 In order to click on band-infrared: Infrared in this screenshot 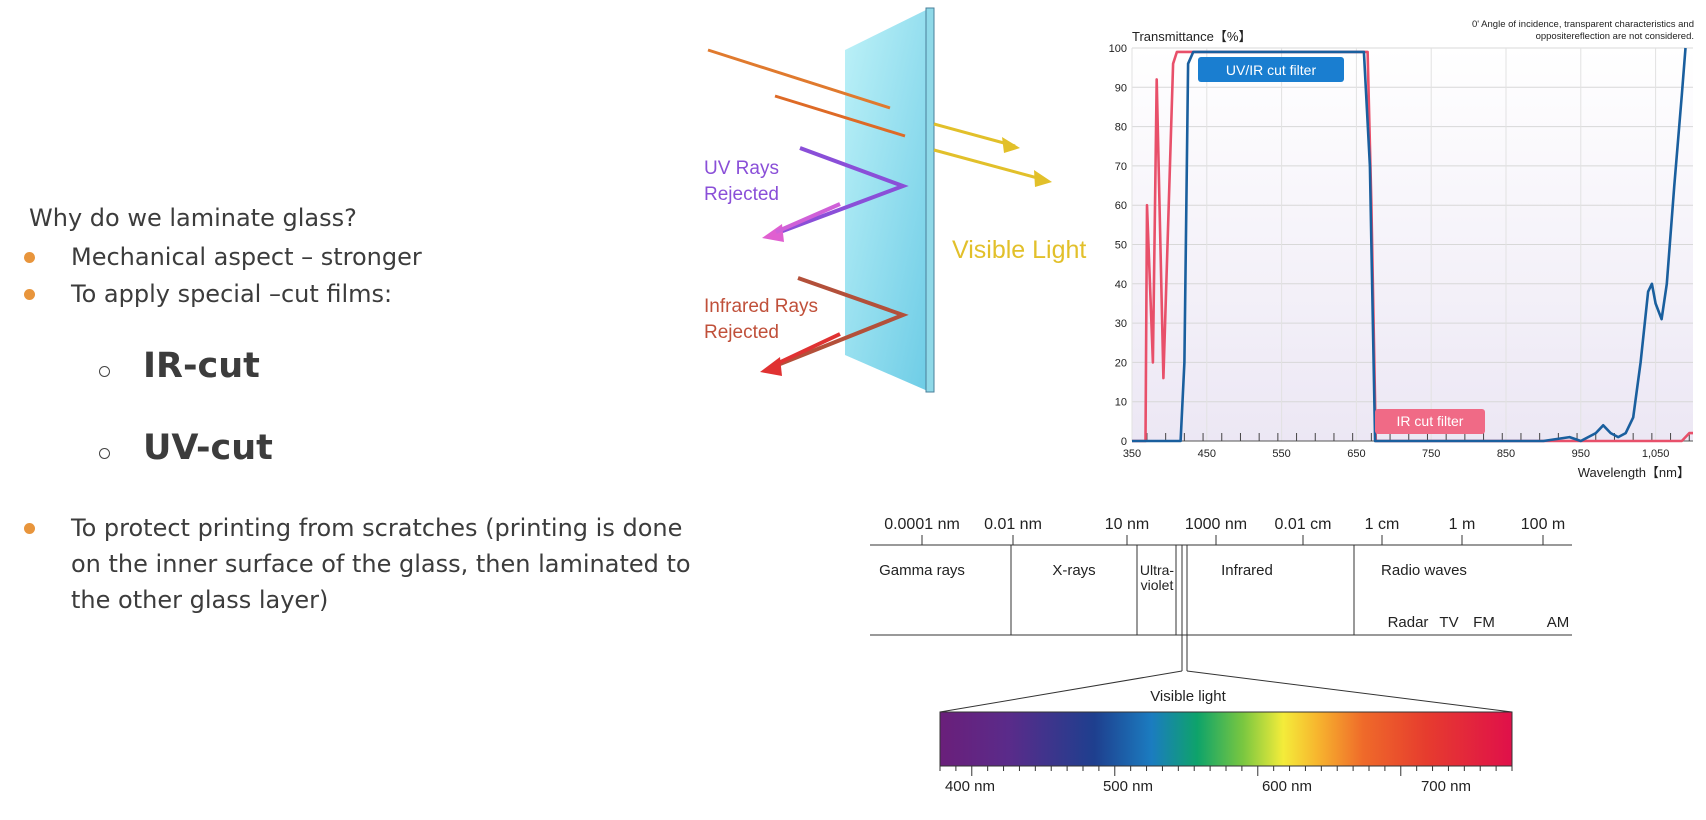, I will do `click(1247, 570)`.